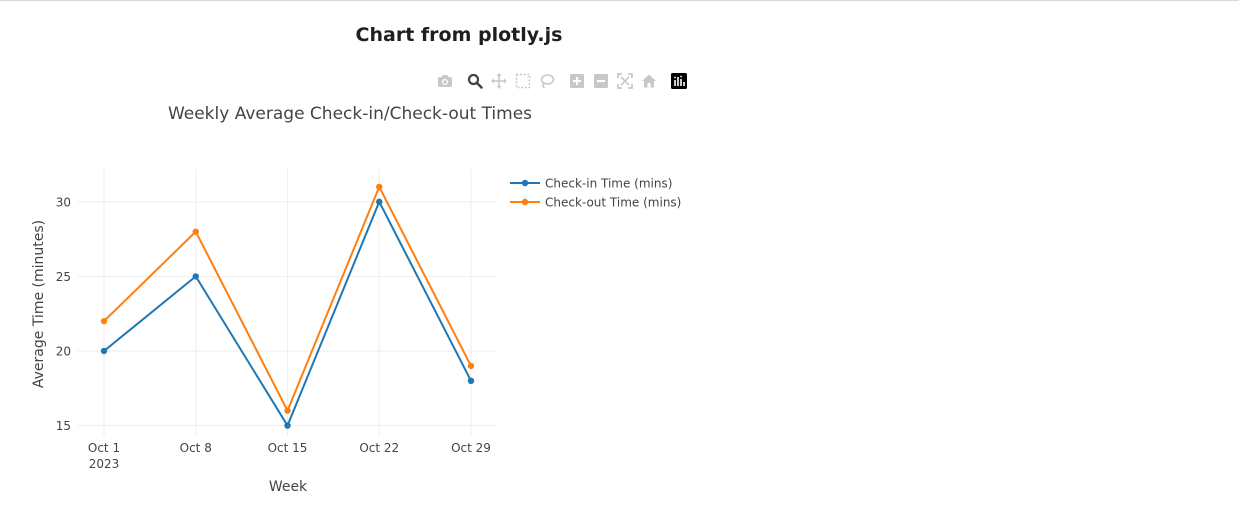 The height and width of the screenshot is (524, 1239). What do you see at coordinates (63, 426) in the screenshot?
I see `y-tick-label: 15` at bounding box center [63, 426].